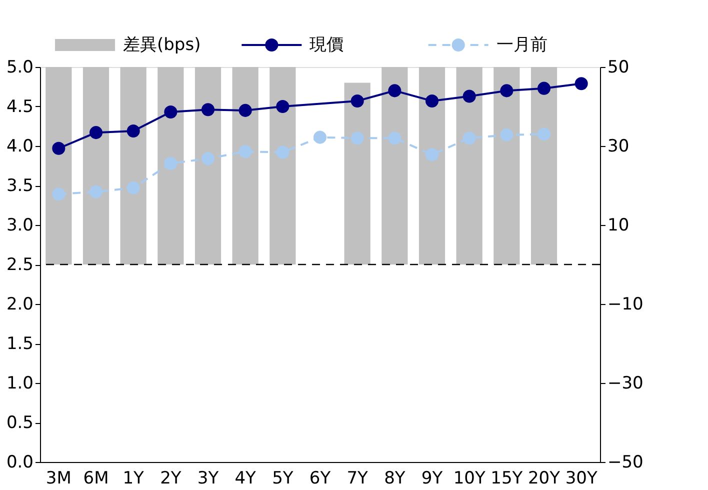 The width and height of the screenshot is (708, 490). I want to click on x-tick-label: 15Y, so click(507, 478).